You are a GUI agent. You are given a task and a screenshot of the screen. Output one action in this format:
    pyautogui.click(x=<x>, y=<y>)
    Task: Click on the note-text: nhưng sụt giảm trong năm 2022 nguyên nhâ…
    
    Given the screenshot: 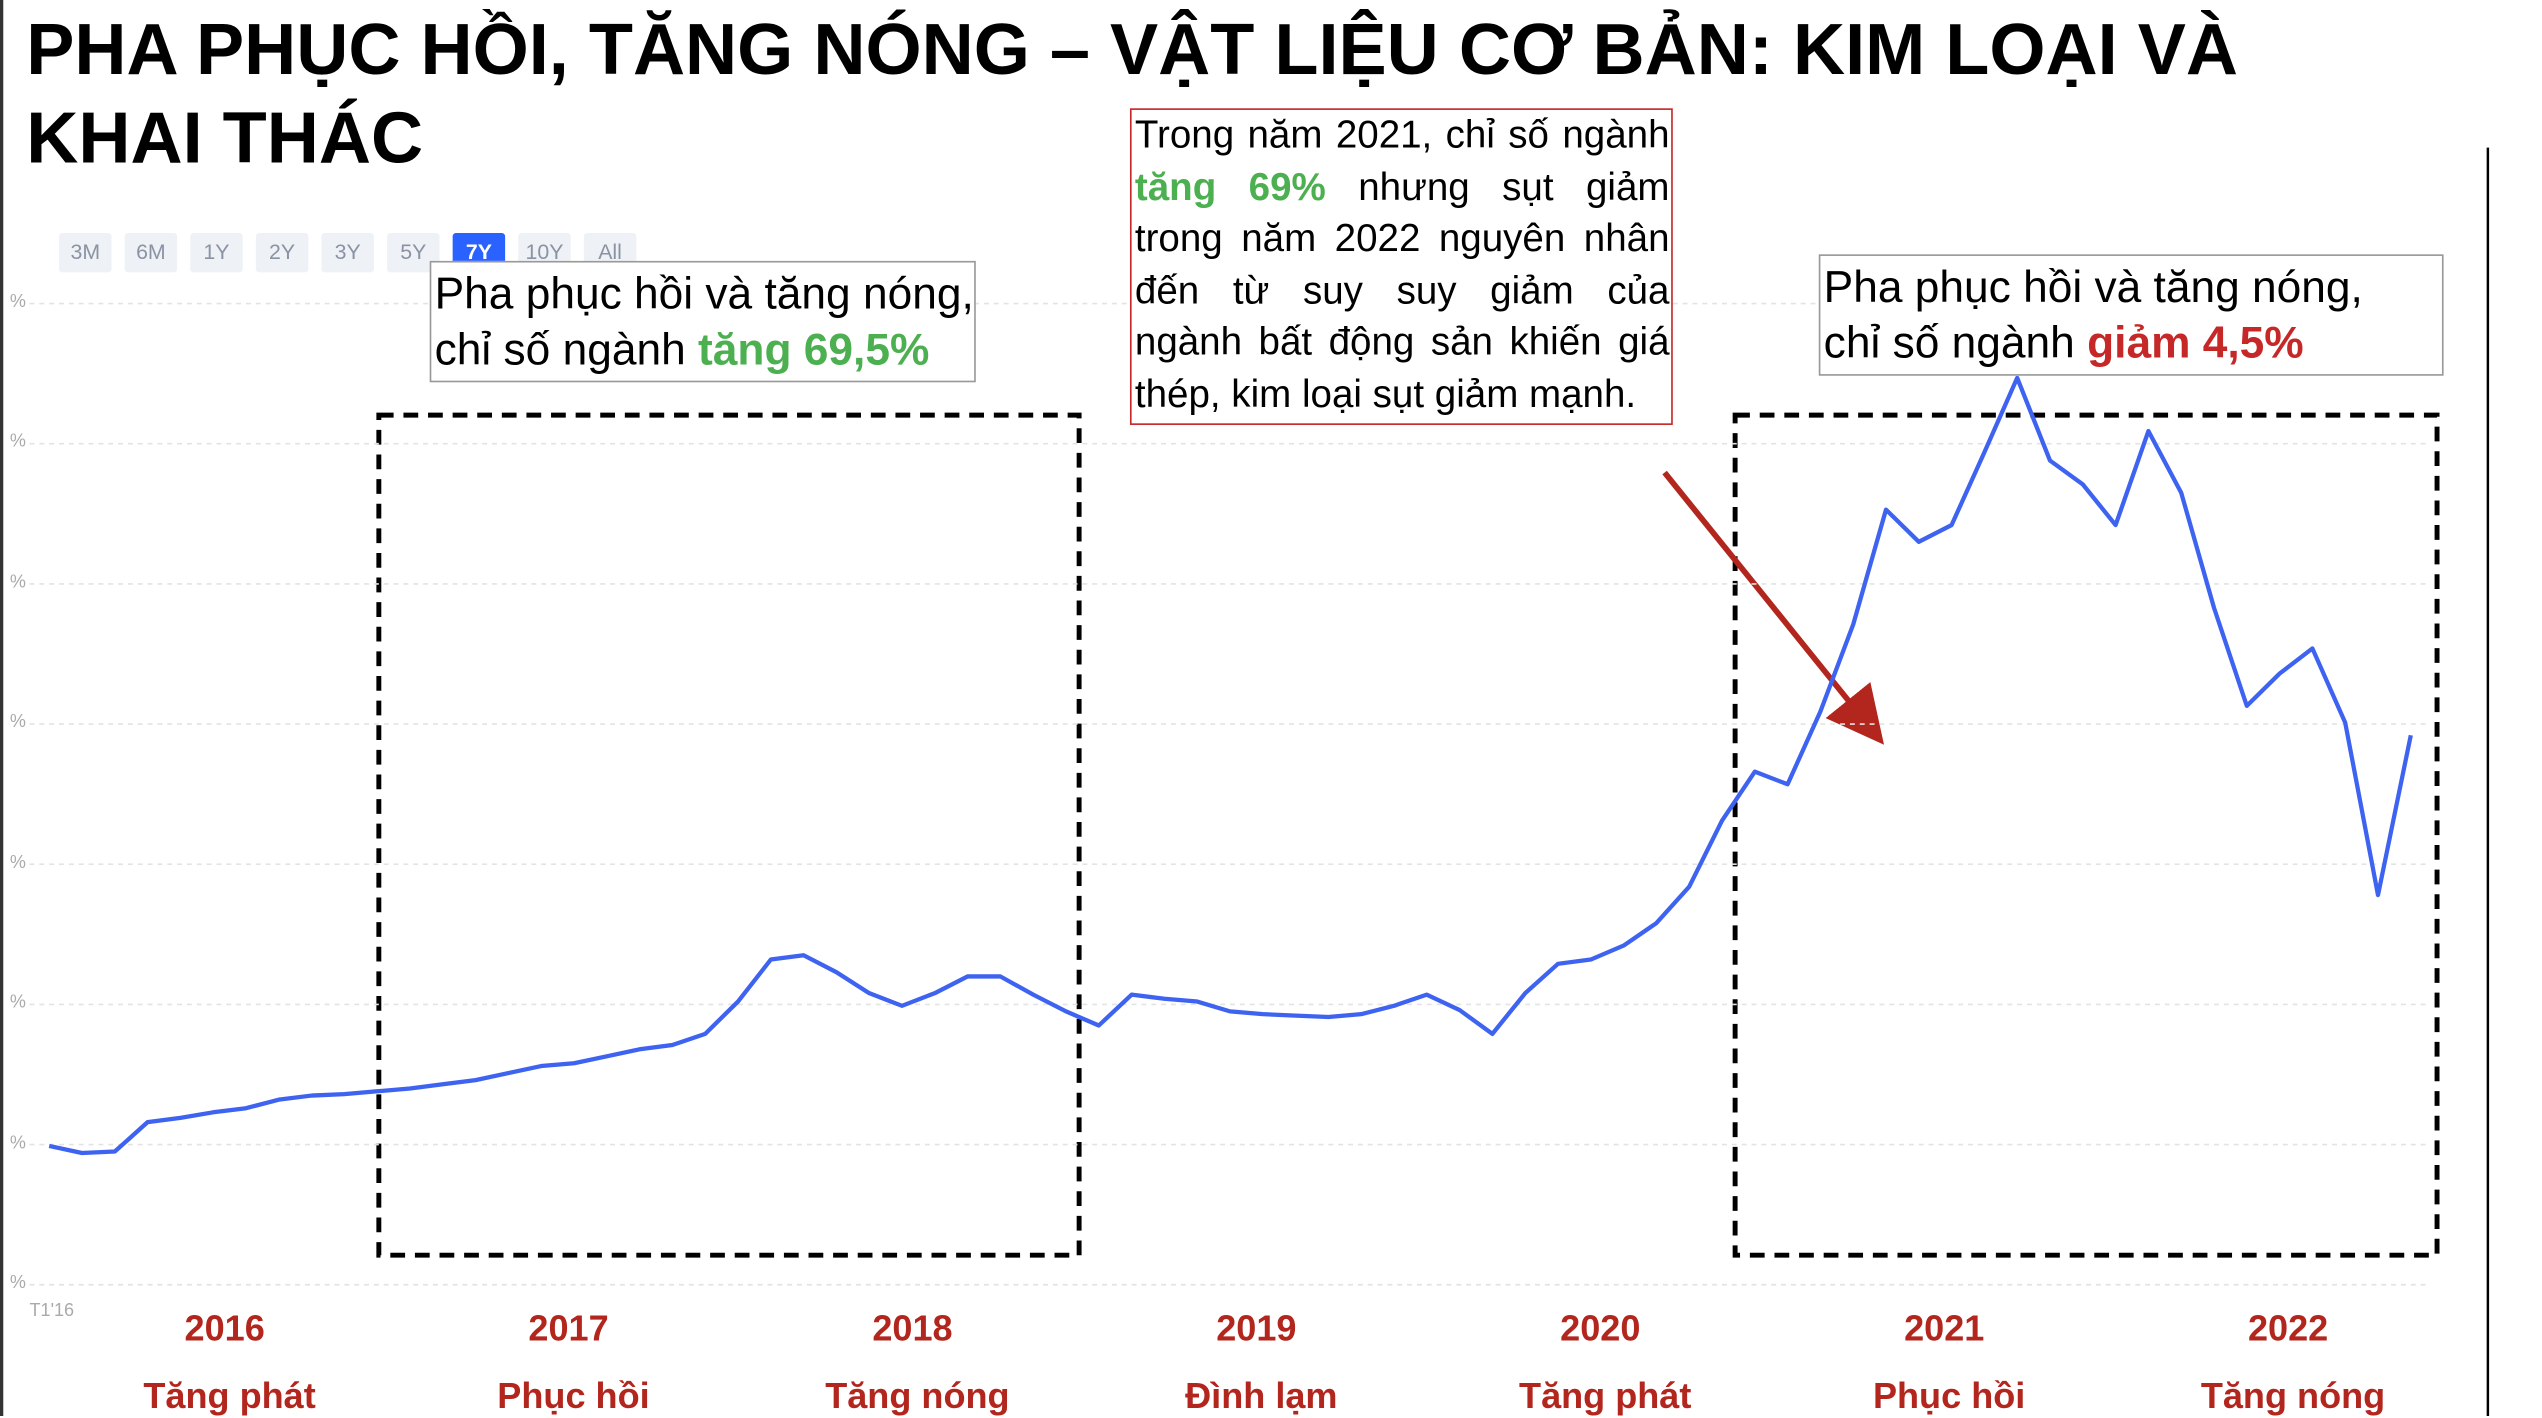 What is the action you would take?
    pyautogui.click(x=1402, y=289)
    